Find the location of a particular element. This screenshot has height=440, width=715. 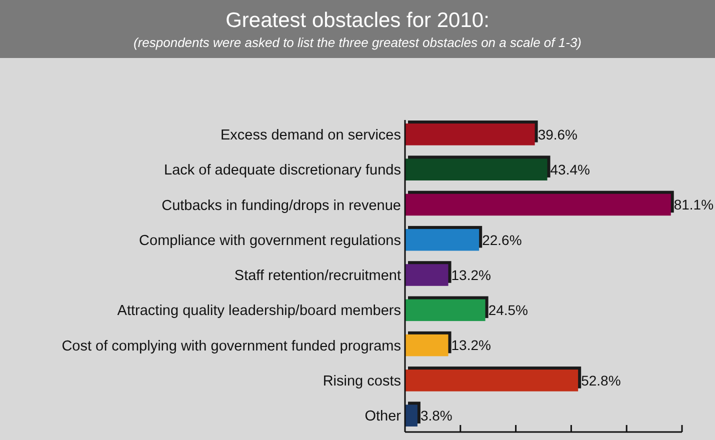

y-tick-label: Other is located at coordinates (383, 416).